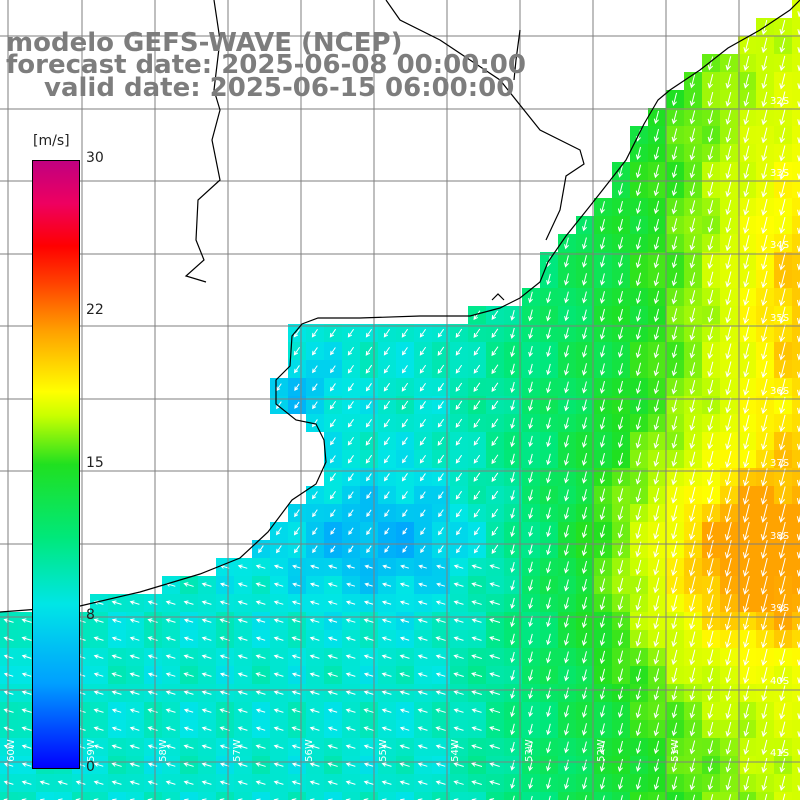 This screenshot has width=800, height=800. Describe the element at coordinates (529, 750) in the screenshot. I see `lon-label: 53W` at that location.